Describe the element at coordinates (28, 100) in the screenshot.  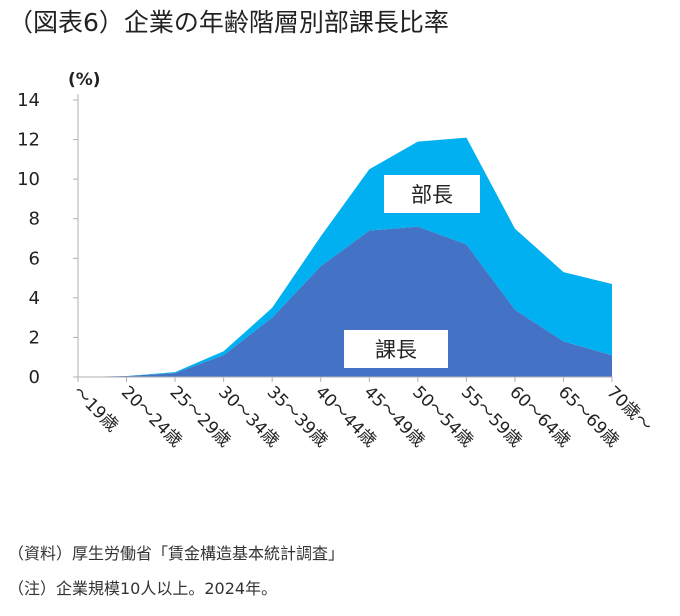
I see `y-tick-label: 14` at that location.